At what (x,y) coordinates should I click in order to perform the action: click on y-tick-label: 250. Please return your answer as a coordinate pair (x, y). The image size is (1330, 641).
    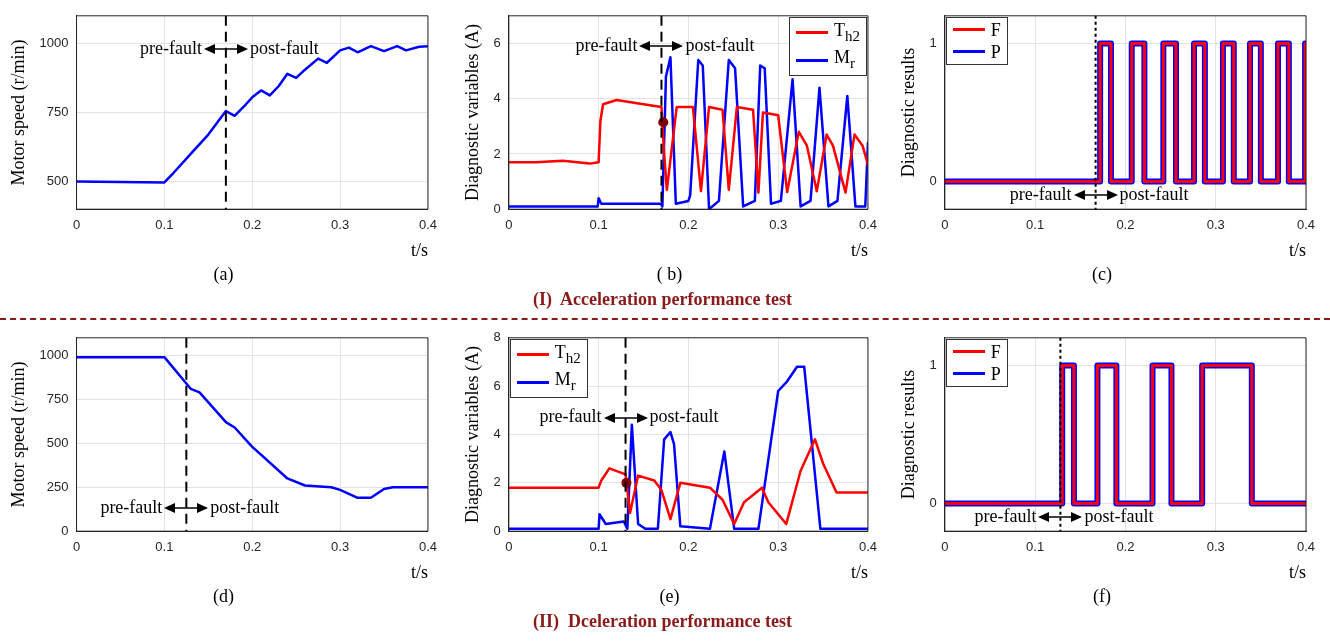
    Looking at the image, I should click on (57, 486).